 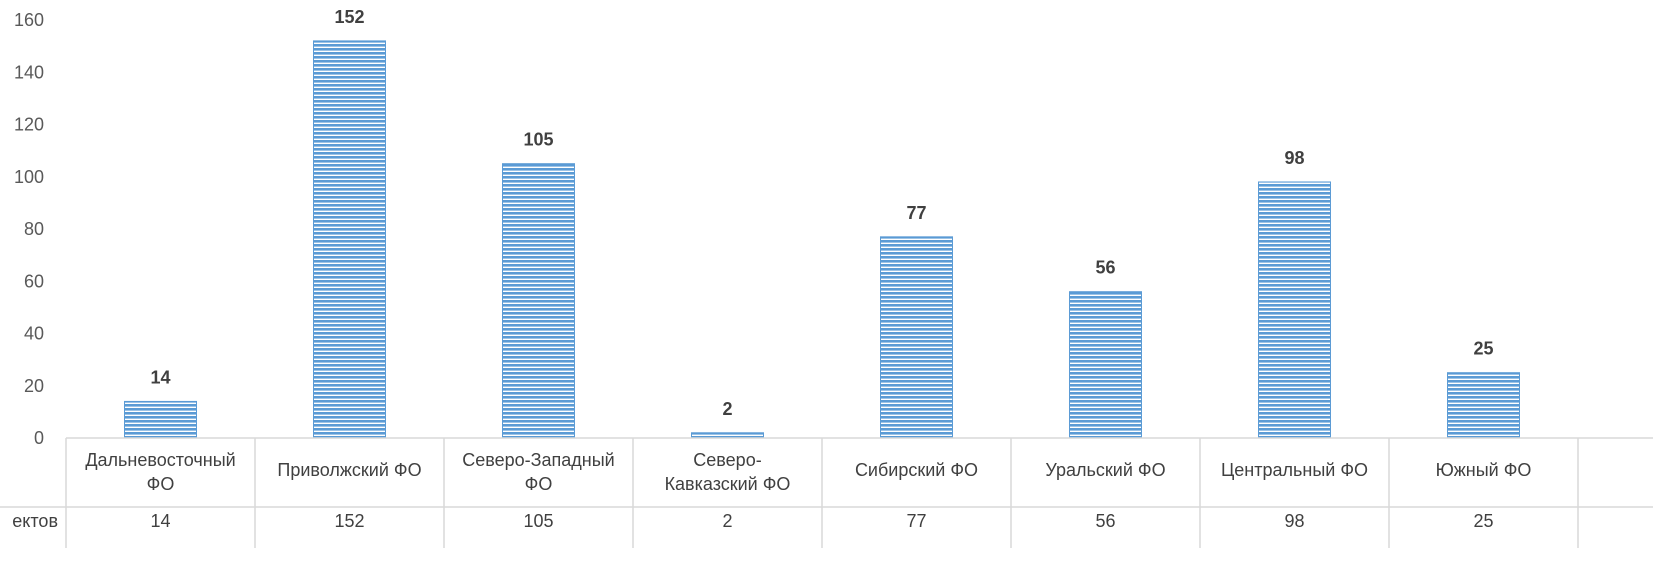 I want to click on x-category-label: Южный ФО, so click(x=1484, y=470).